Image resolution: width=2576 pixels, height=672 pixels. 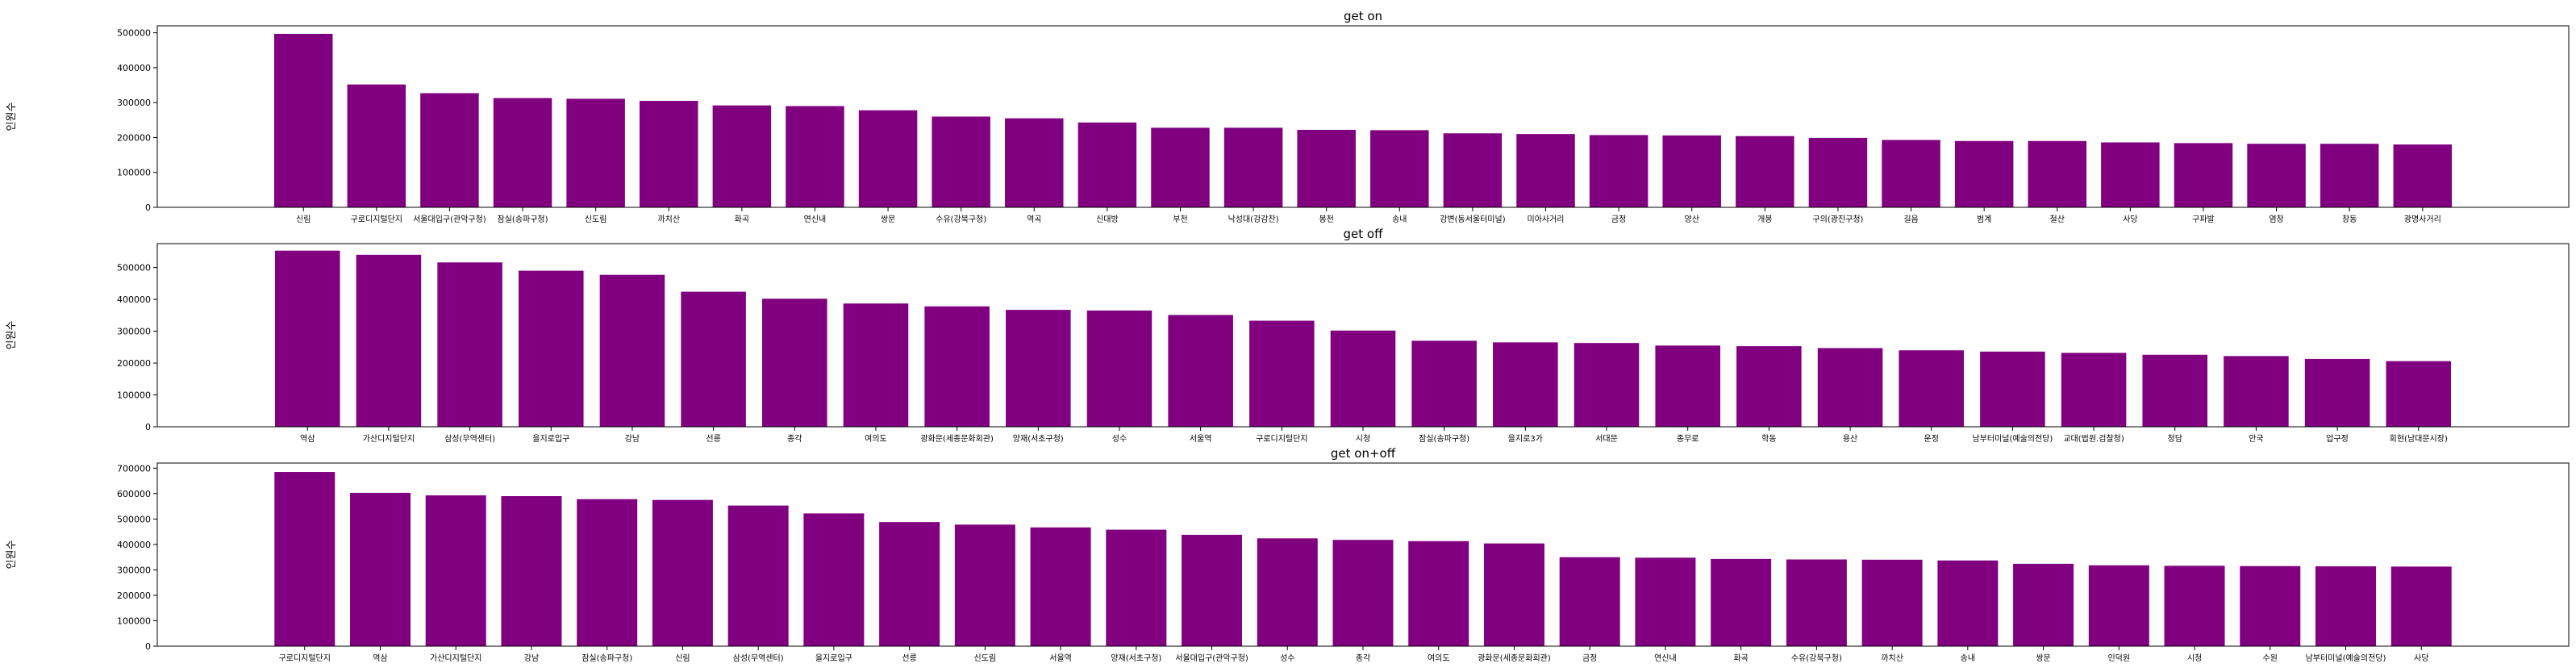 What do you see at coordinates (1201, 439) in the screenshot?
I see `x-tick-label: 서울역` at bounding box center [1201, 439].